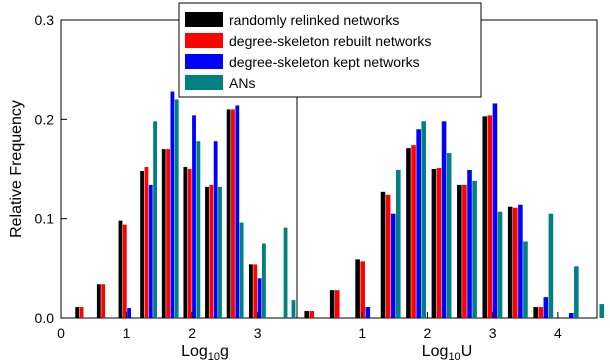 Image resolution: width=610 pixels, height=362 pixels. Describe the element at coordinates (45, 219) in the screenshot. I see `y-tick-label: 0.1` at that location.